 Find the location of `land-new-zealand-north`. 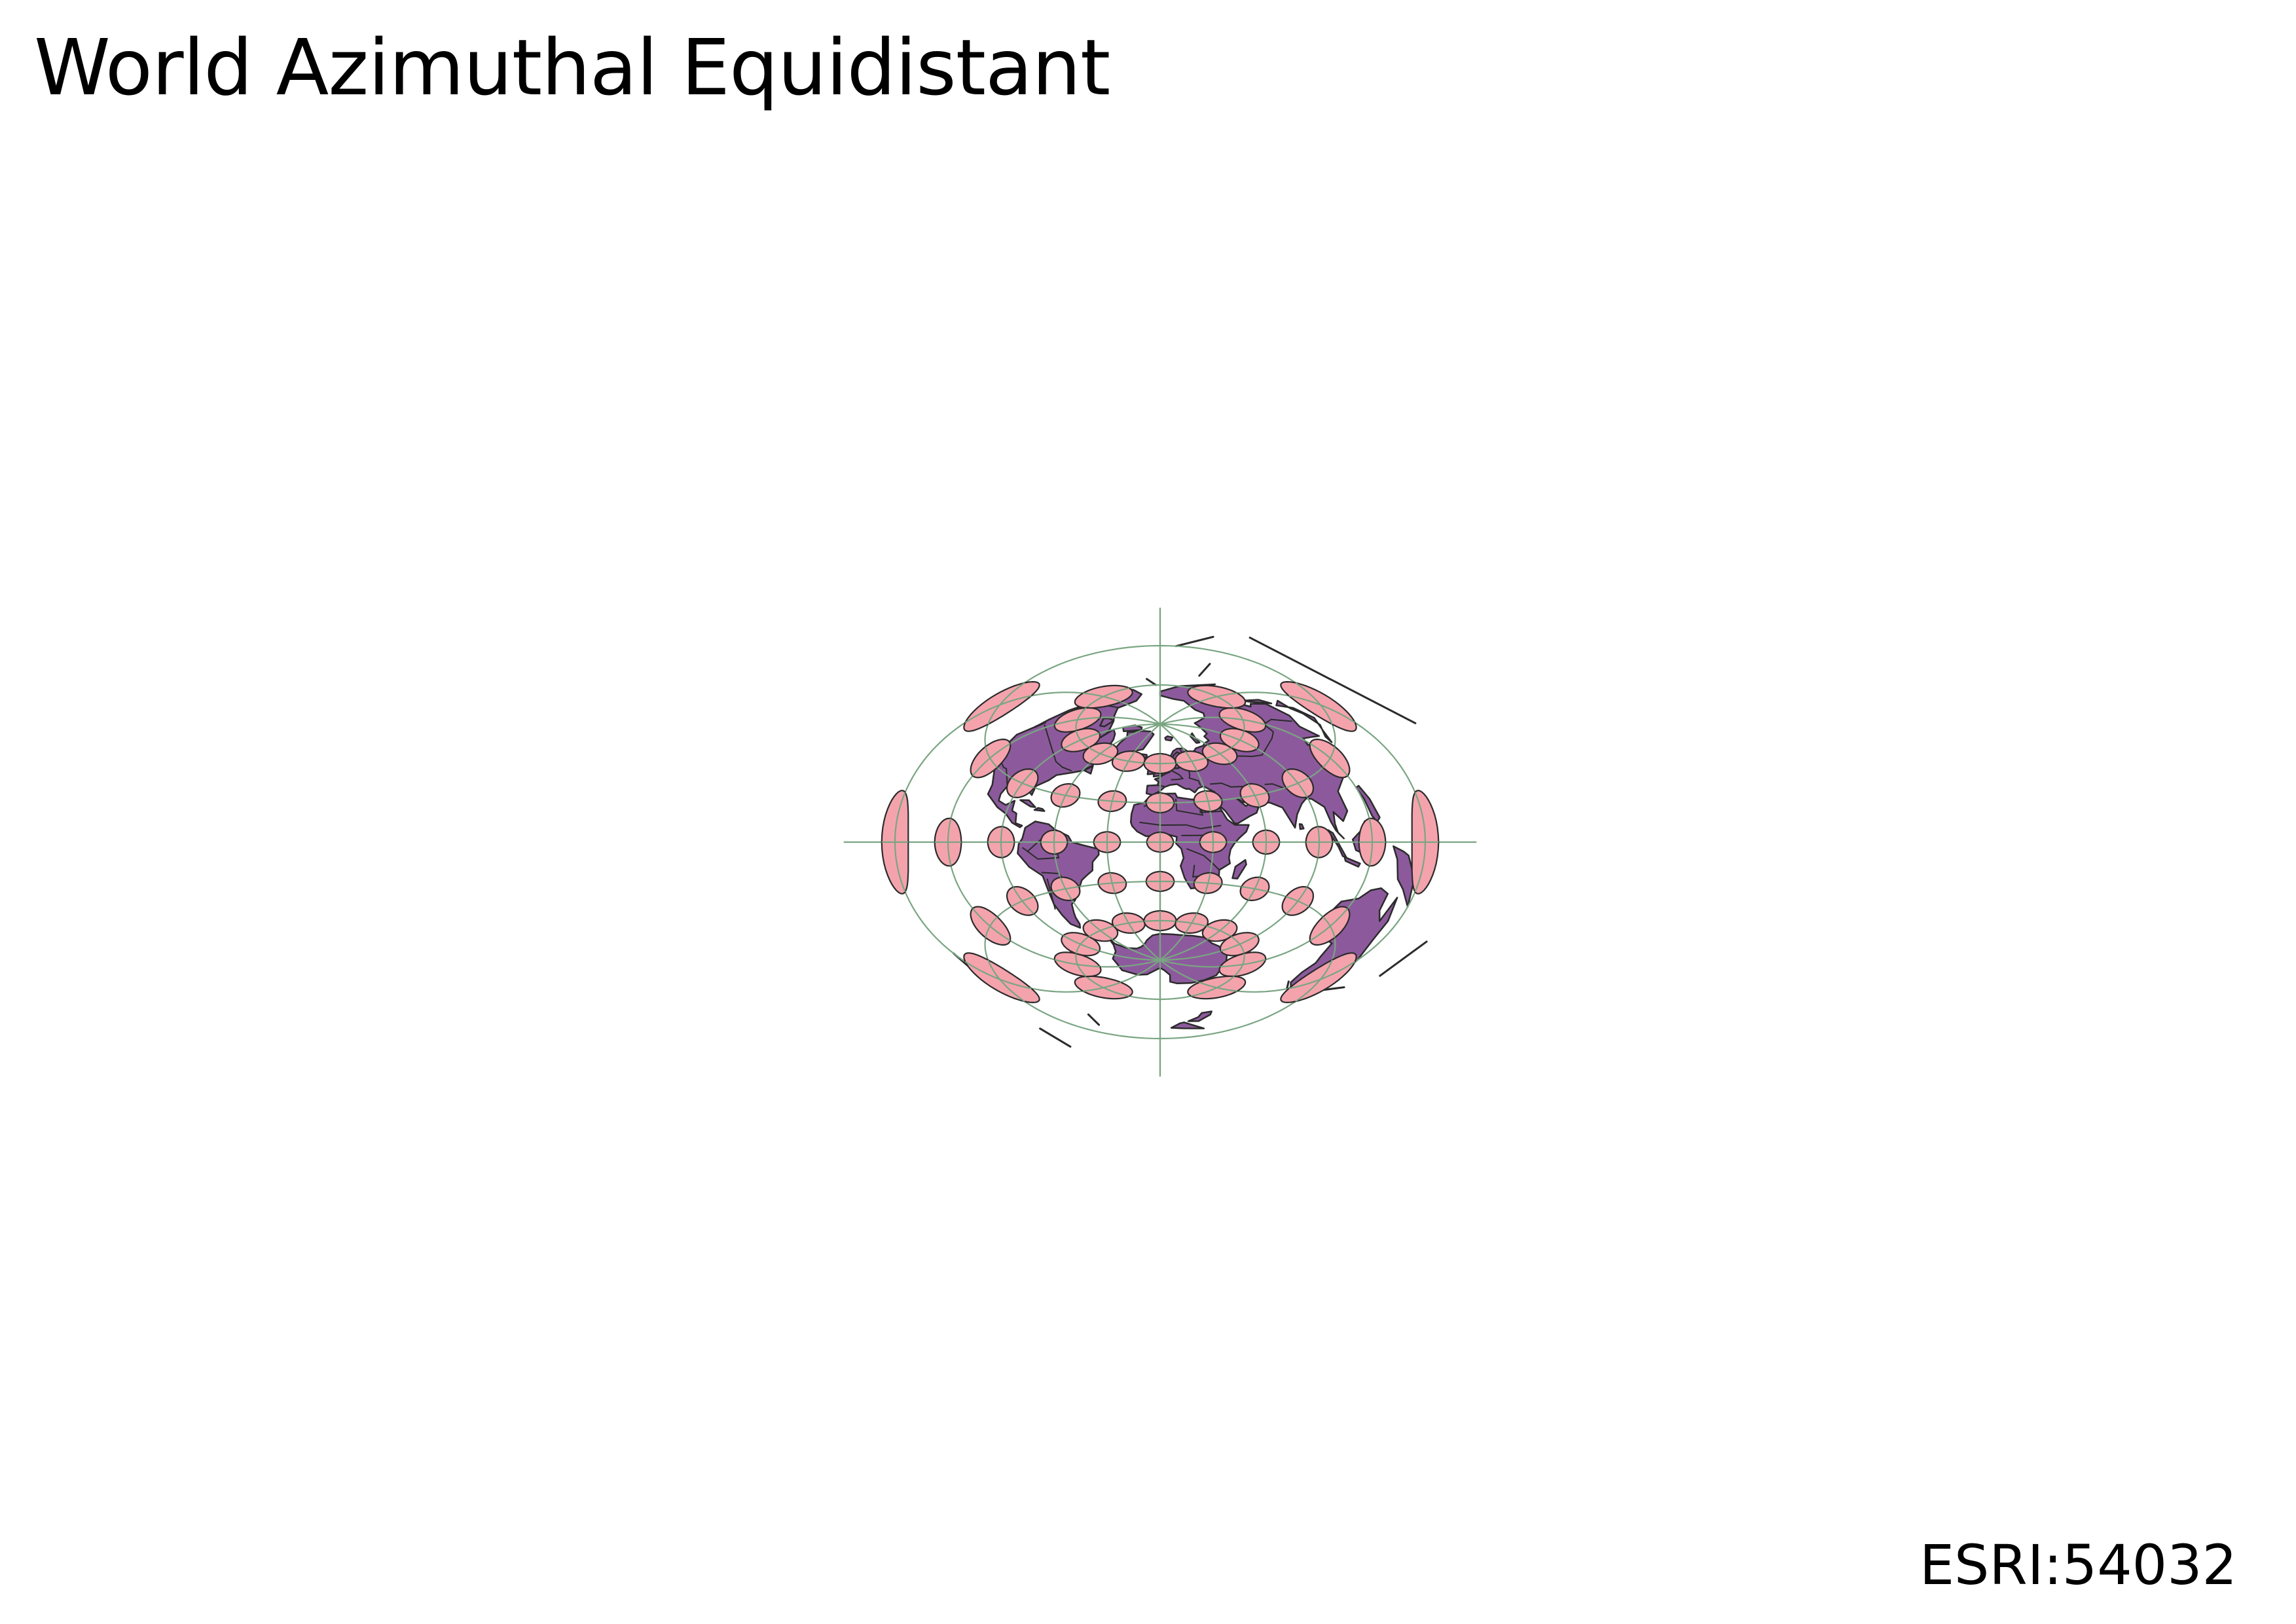

land-new-zealand-north is located at coordinates (1187, 1025).